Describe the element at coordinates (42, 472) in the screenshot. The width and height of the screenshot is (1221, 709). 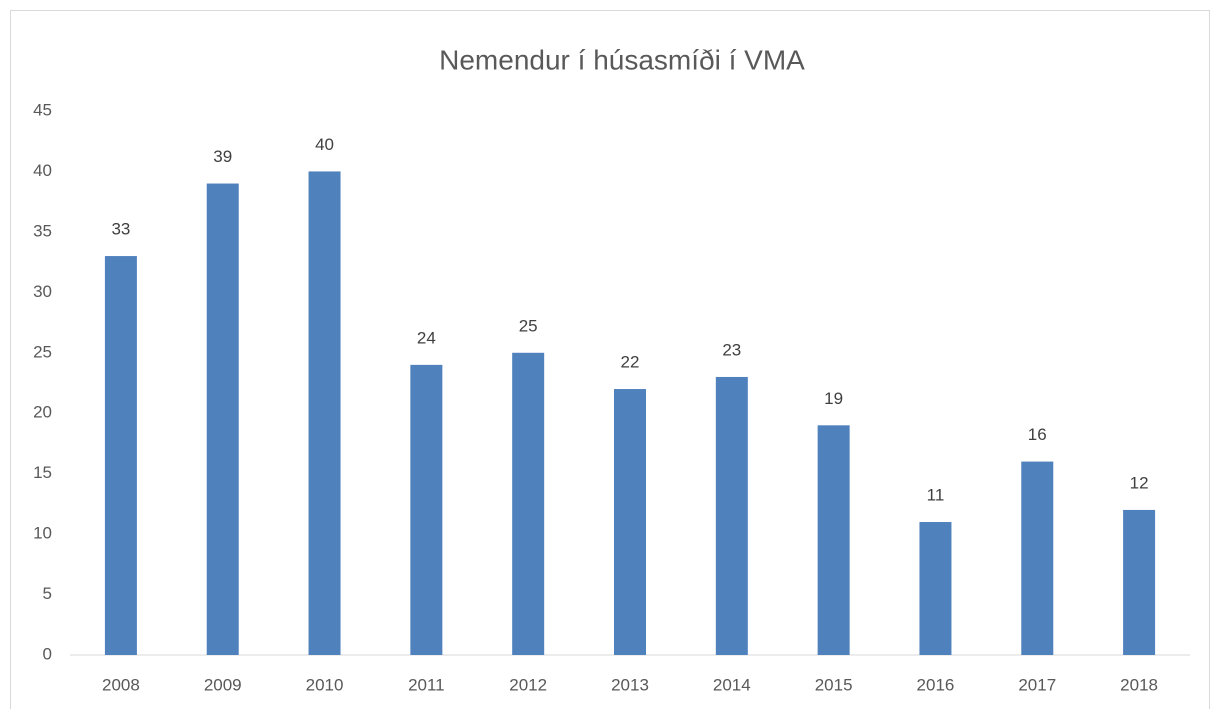
I see `y-tick-label: 15` at that location.